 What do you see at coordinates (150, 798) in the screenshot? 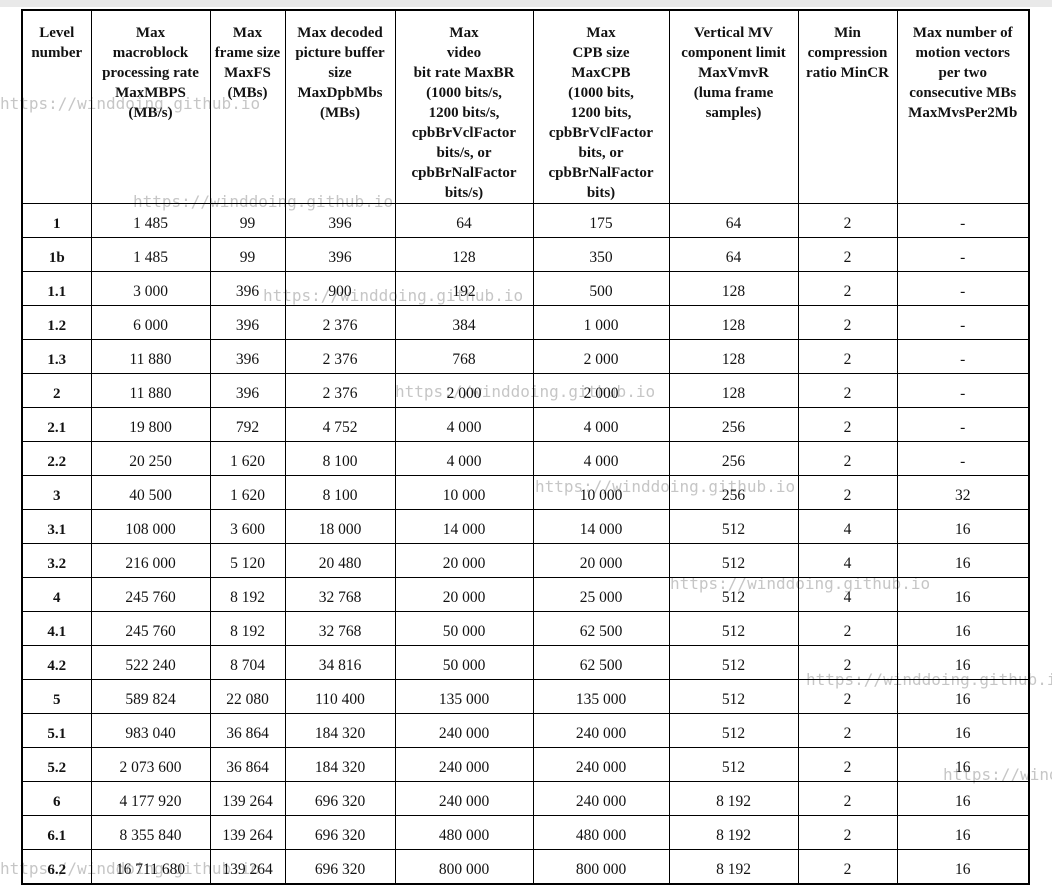
I see `value-cell-max-mbps: 4 177 920` at bounding box center [150, 798].